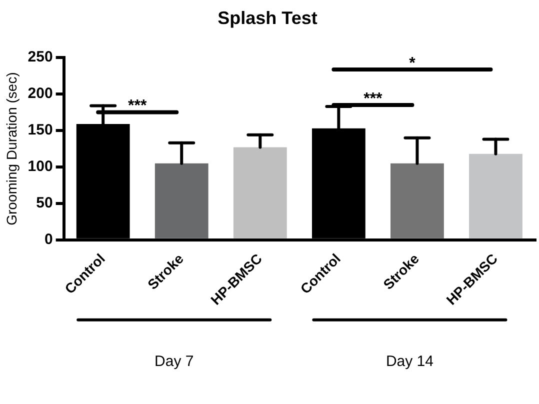 The height and width of the screenshot is (404, 539). I want to click on y-tick-label: 250, so click(40, 57).